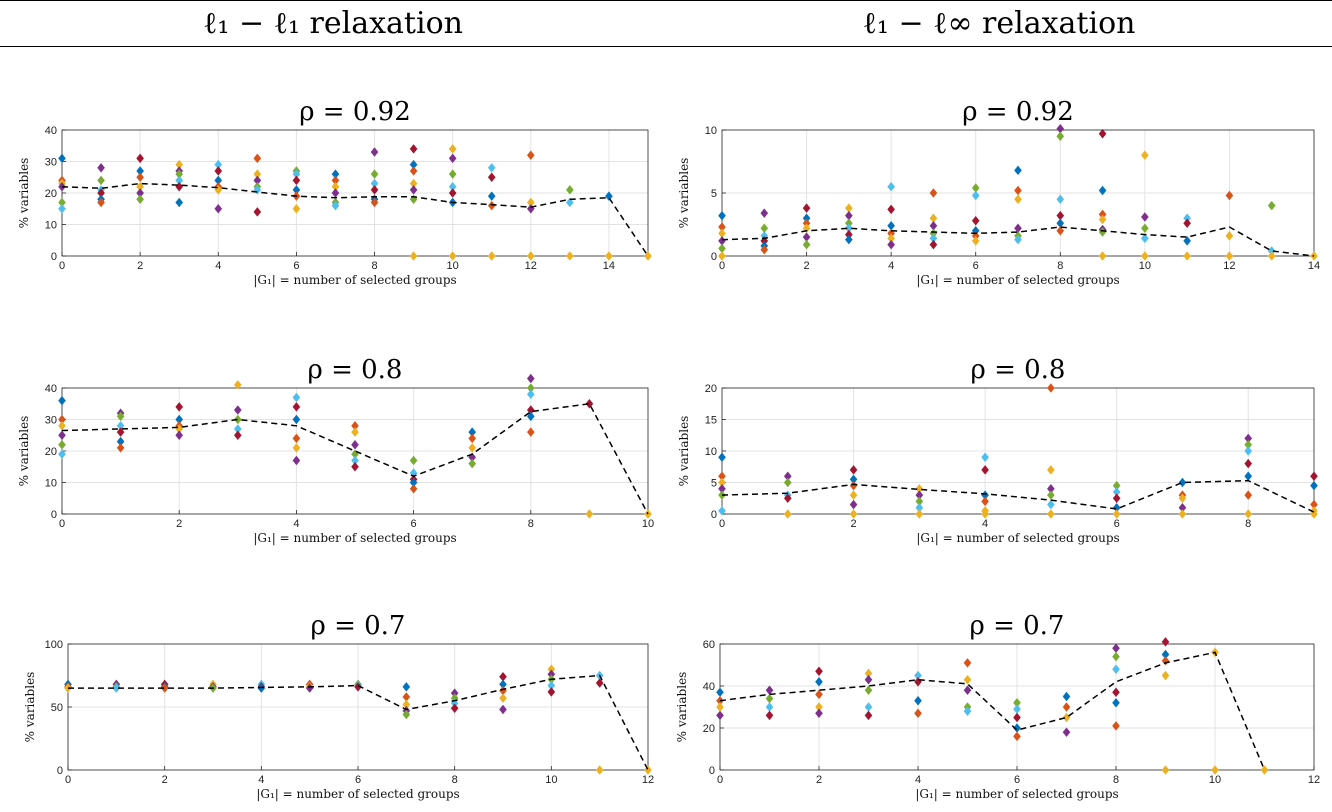 The image size is (1332, 812). I want to click on table-top-rule, so click(666, 0).